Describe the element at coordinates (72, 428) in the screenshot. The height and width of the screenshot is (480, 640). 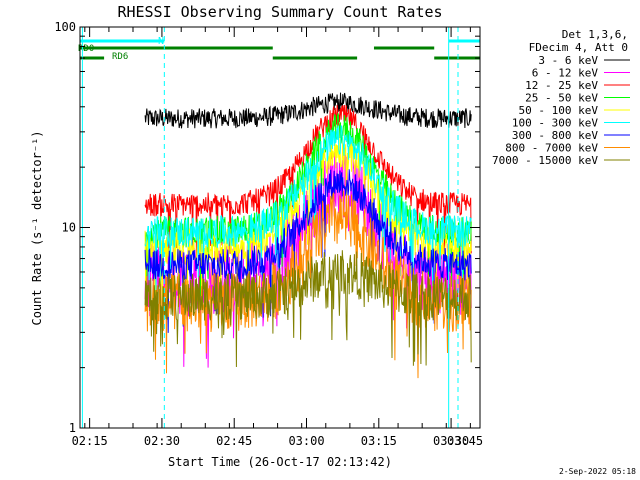
I see `y-tick-label-0: 1` at that location.